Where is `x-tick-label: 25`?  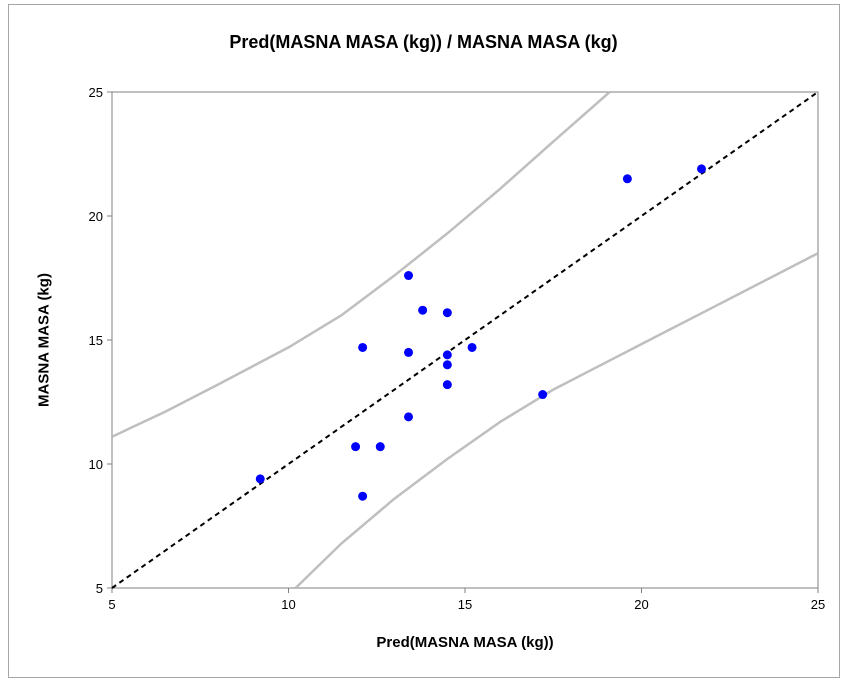
x-tick-label: 25 is located at coordinates (818, 604).